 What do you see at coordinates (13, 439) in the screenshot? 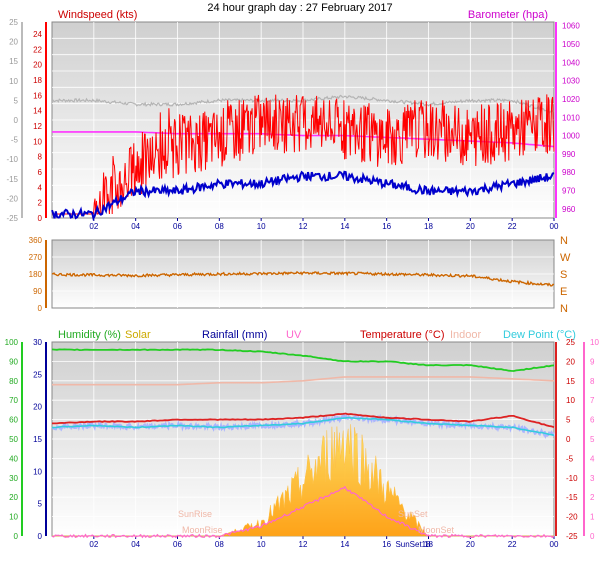
I see `humidity-tick-label: 50` at bounding box center [13, 439].